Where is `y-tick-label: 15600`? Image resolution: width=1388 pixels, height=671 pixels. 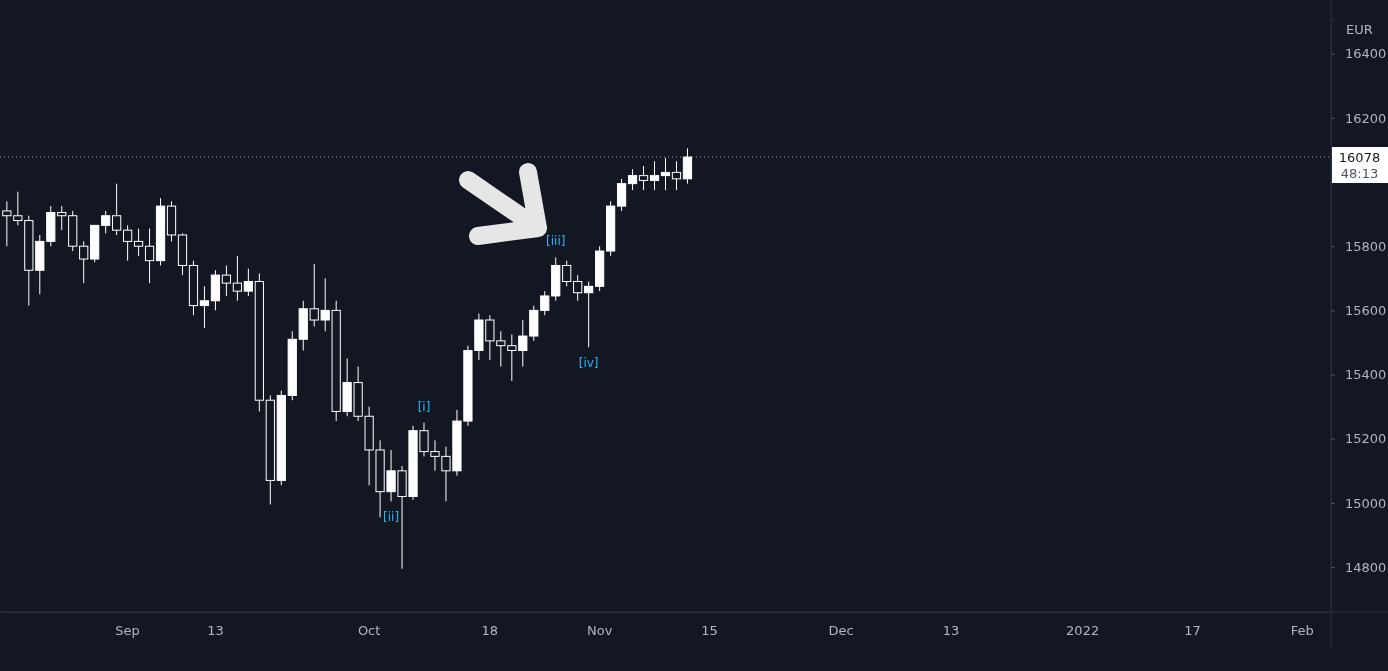 y-tick-label: 15600 is located at coordinates (1366, 311).